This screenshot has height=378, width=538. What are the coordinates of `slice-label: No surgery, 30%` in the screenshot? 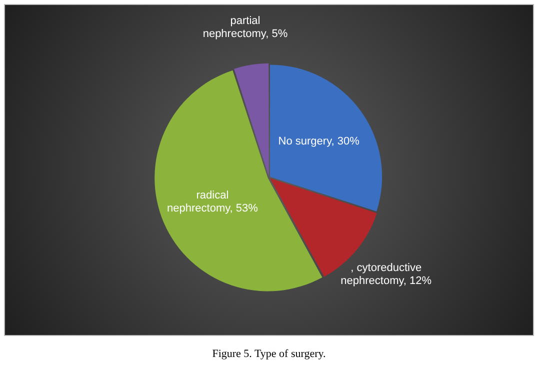 It's located at (319, 141).